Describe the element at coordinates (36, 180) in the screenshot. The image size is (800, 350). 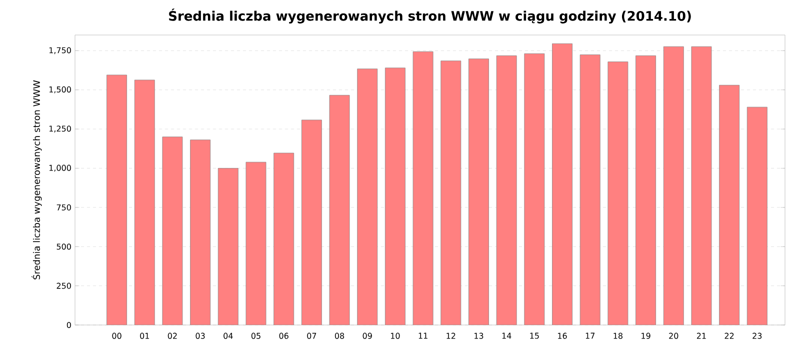
I see `y-axis-title: Średnia liczba wygenerowanych stron WWW` at that location.